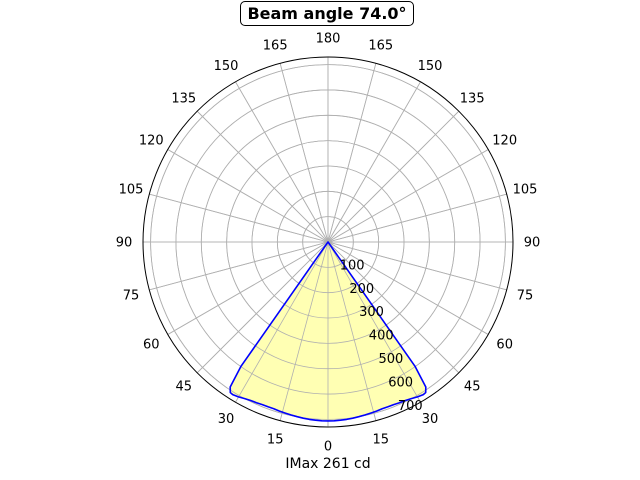 The image size is (640, 480). I want to click on radial-tick-label: 300, so click(371, 312).